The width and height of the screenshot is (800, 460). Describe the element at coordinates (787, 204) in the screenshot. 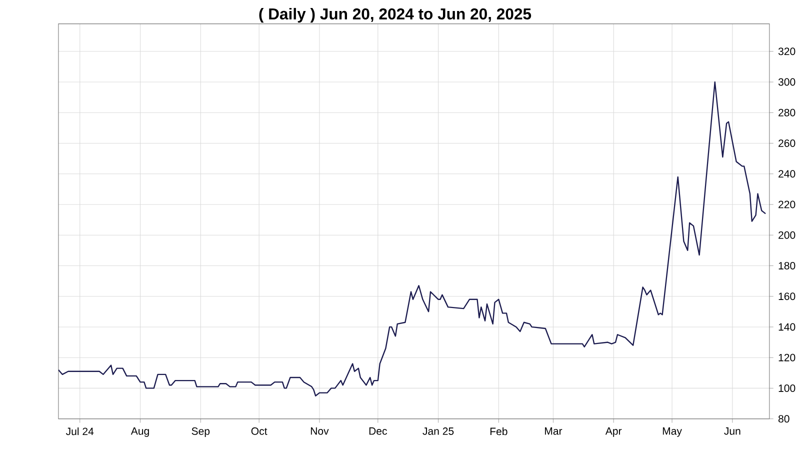

I see `y-tick-label: 220` at that location.